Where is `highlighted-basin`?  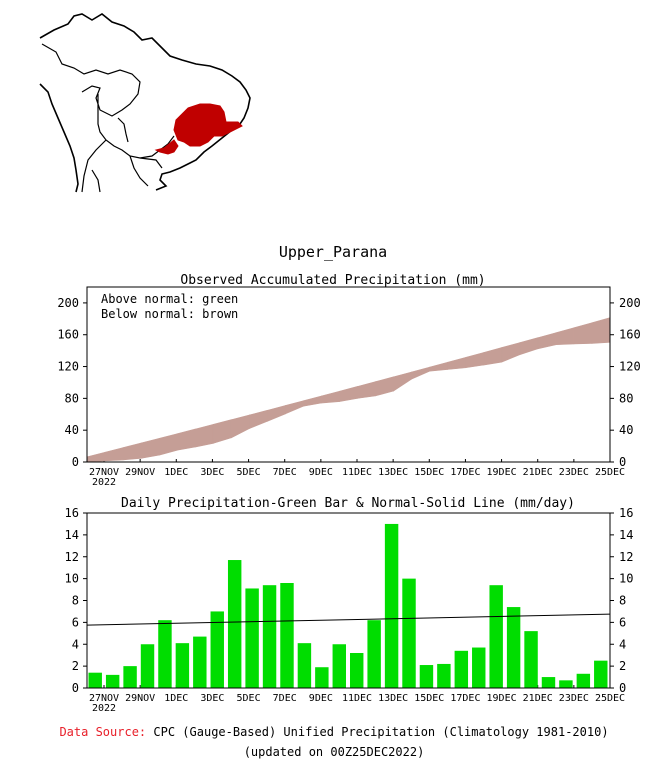
highlighted-basin is located at coordinates (208, 125).